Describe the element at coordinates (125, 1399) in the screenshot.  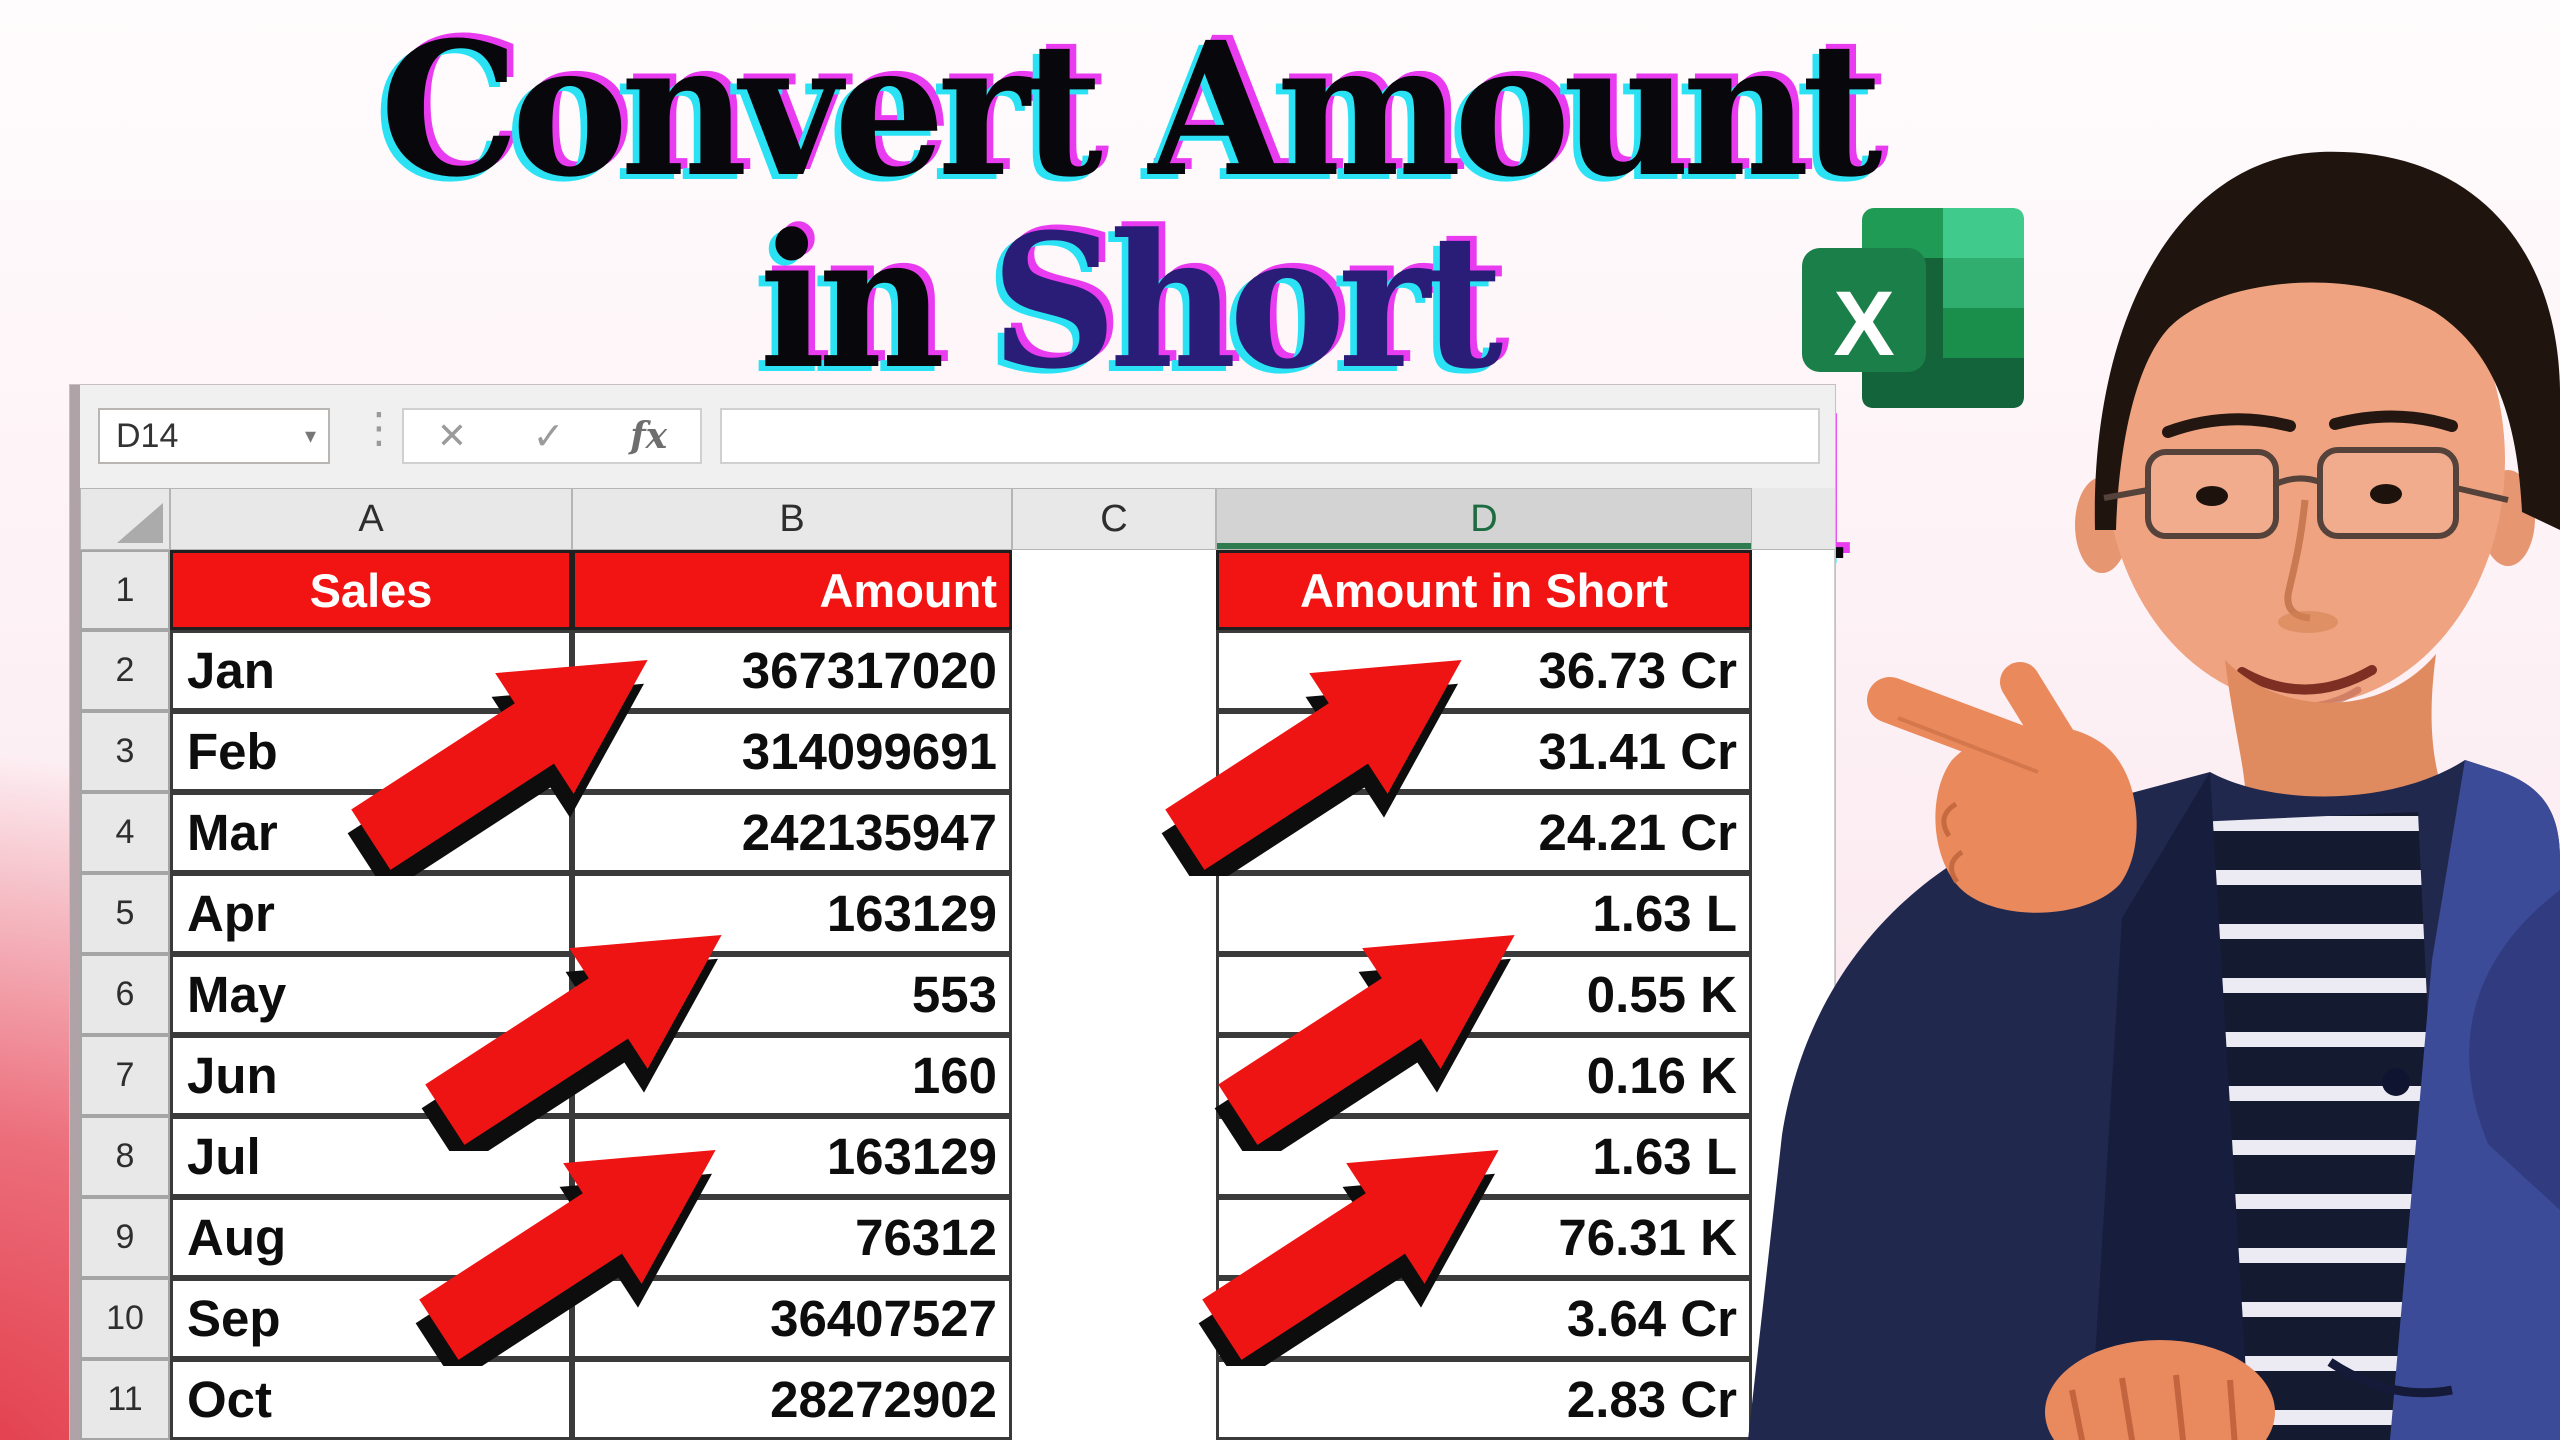
I see `row-number: 11` at that location.